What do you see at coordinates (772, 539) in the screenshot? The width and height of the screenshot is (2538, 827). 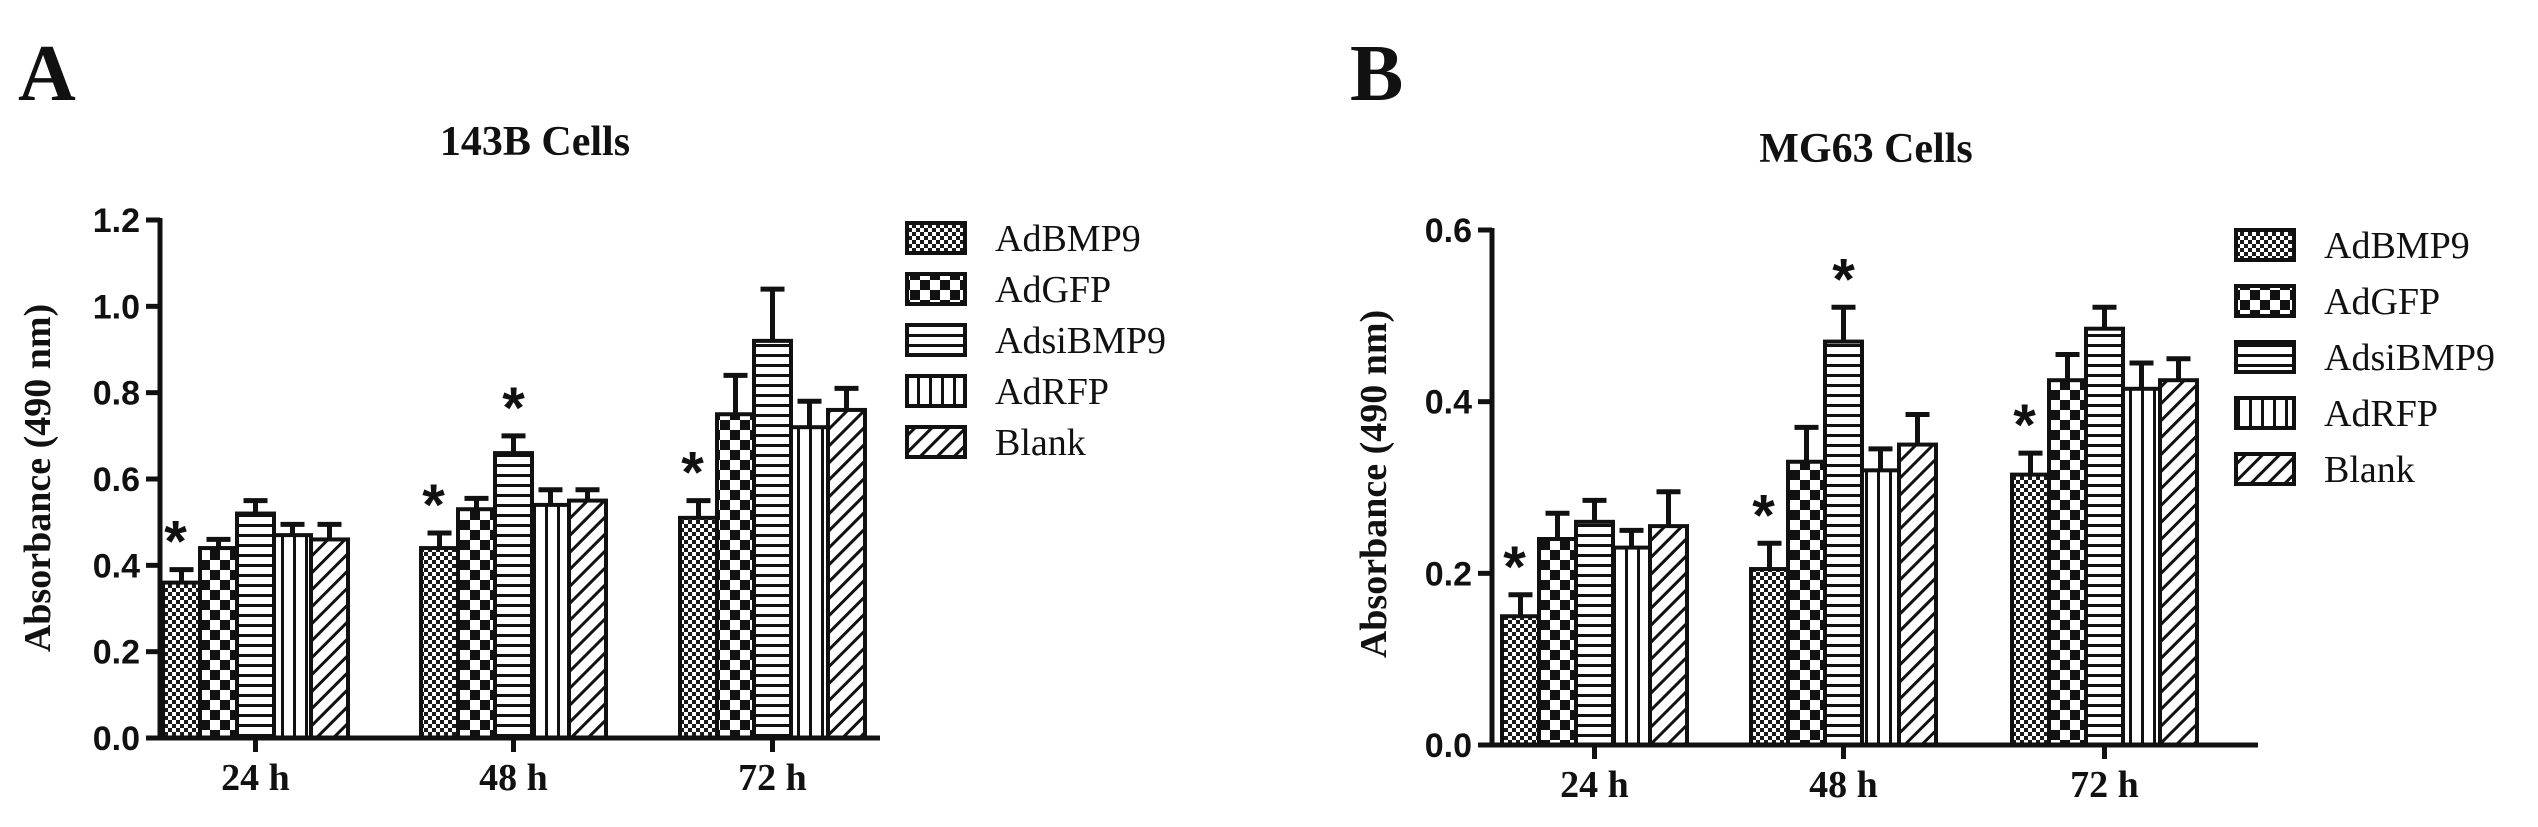 I see `bar-143b-72-h-adsibmp9` at bounding box center [772, 539].